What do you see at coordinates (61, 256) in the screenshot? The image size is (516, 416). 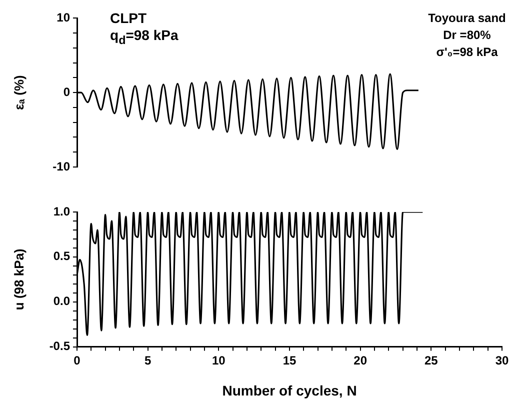 I see `y-tick-label: 0.5` at bounding box center [61, 256].